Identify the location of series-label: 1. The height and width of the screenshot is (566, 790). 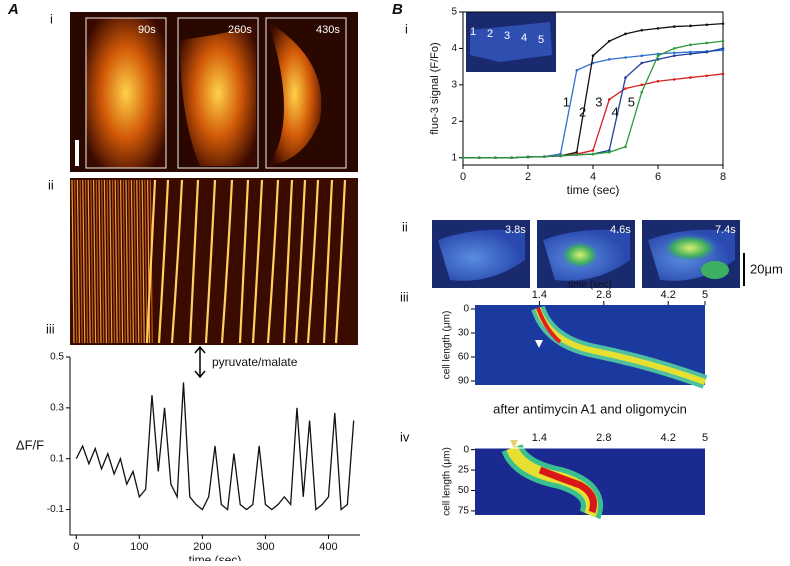
(566, 102).